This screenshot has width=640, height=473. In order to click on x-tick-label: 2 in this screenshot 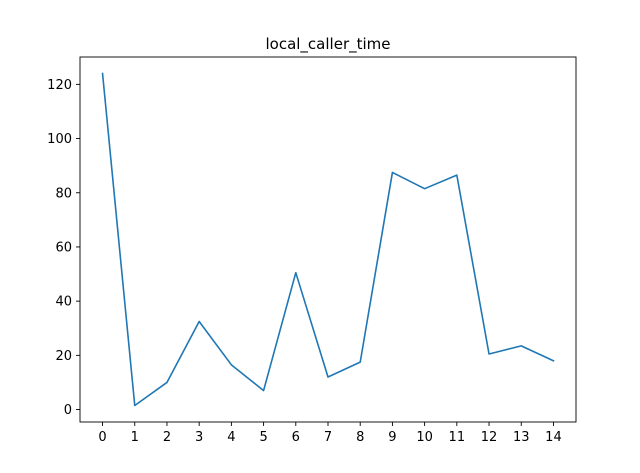, I will do `click(167, 437)`.